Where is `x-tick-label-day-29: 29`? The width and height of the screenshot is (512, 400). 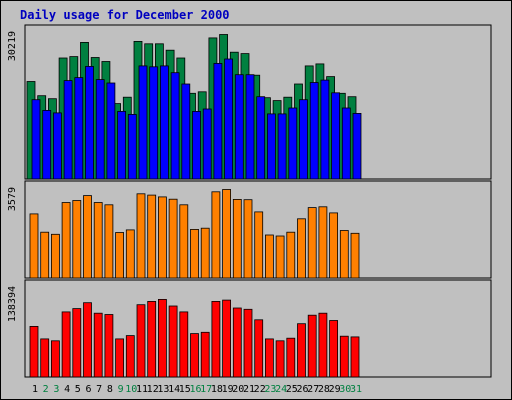 x-tick-label-day-29: 29 is located at coordinates (335, 389).